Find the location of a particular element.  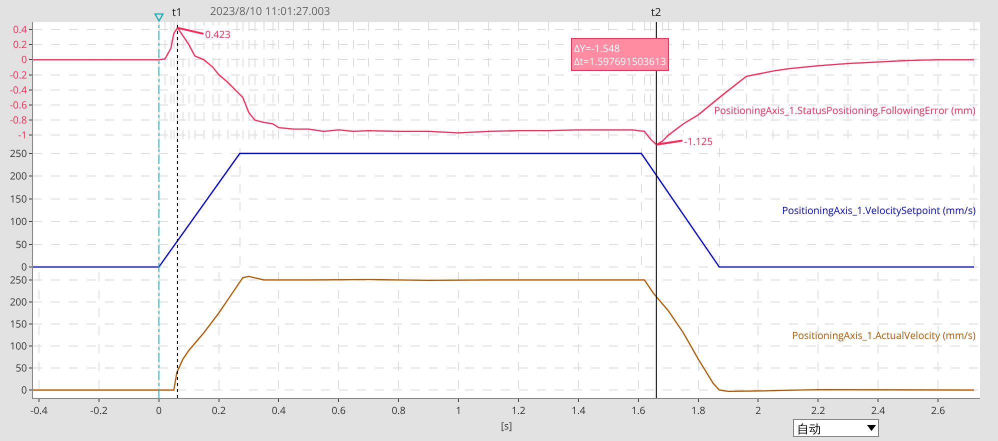

x-tick-label: 1.6 is located at coordinates (638, 410).